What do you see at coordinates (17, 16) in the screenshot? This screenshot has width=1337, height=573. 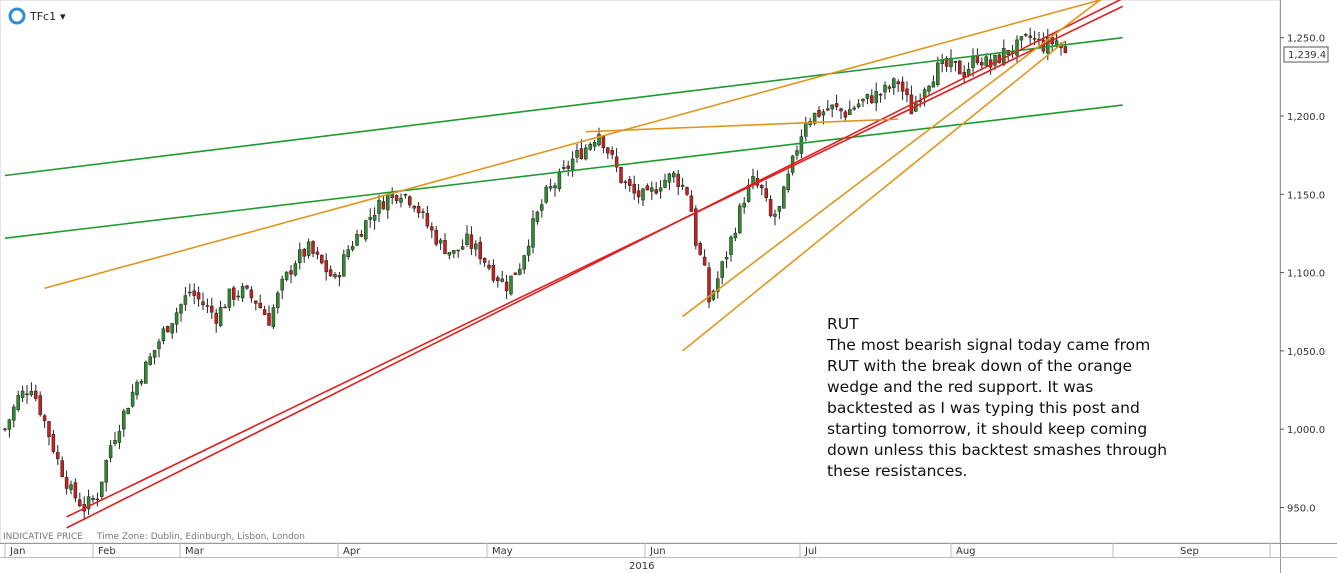 I see `chart-logo-icon` at bounding box center [17, 16].